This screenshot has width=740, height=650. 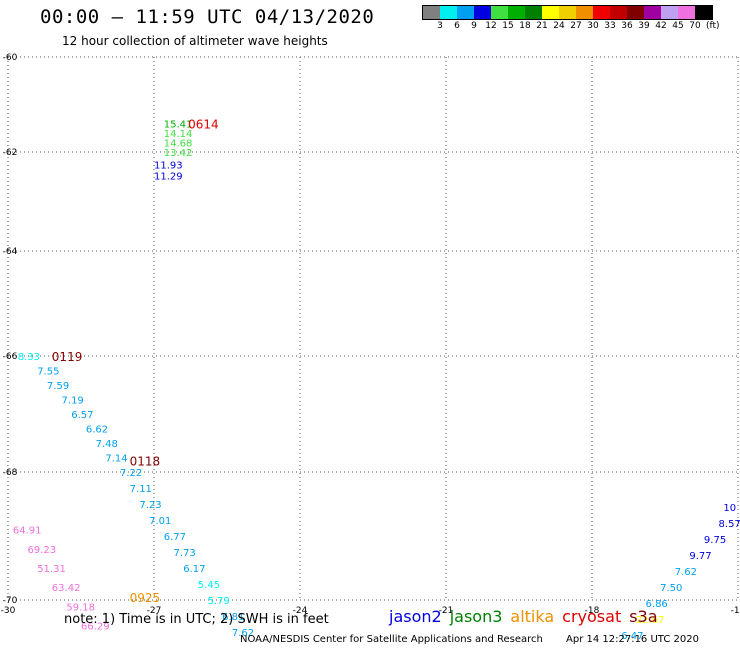 I want to click on wave-height-value: 14.14, so click(x=178, y=134).